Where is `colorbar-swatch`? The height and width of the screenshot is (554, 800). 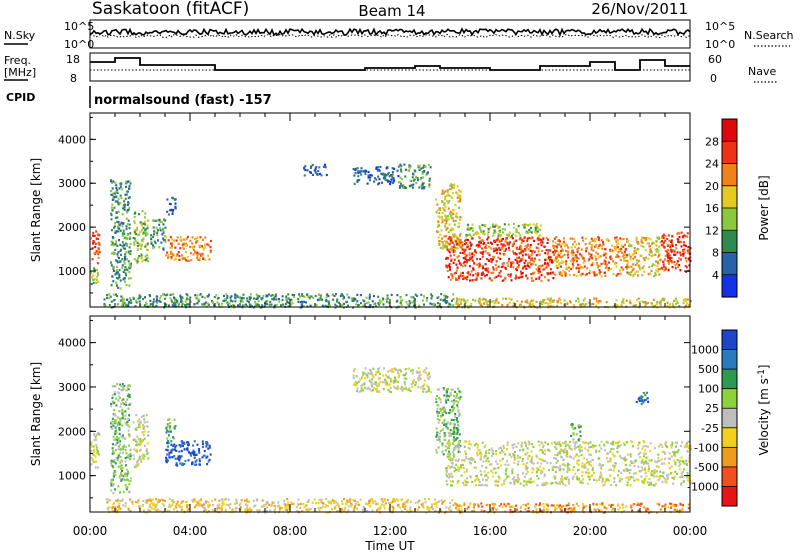
colorbar-swatch is located at coordinates (729, 219).